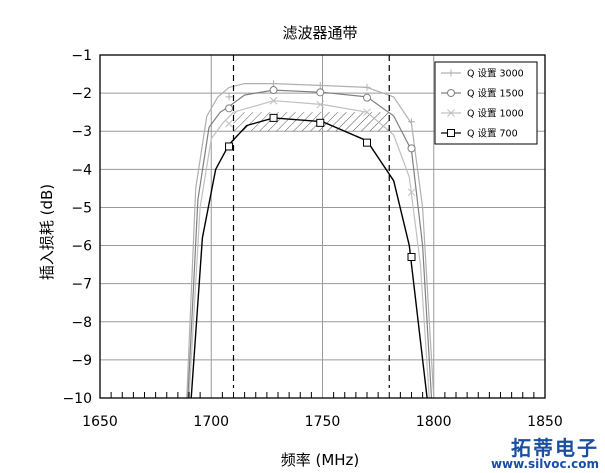  Describe the element at coordinates (81, 208) in the screenshot. I see `y-tick-label: −5` at that location.